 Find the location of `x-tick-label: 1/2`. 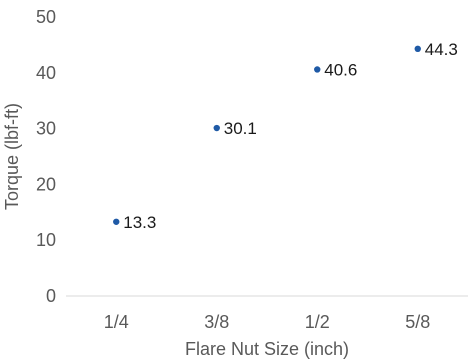

x-tick-label: 1/2 is located at coordinates (317, 322).